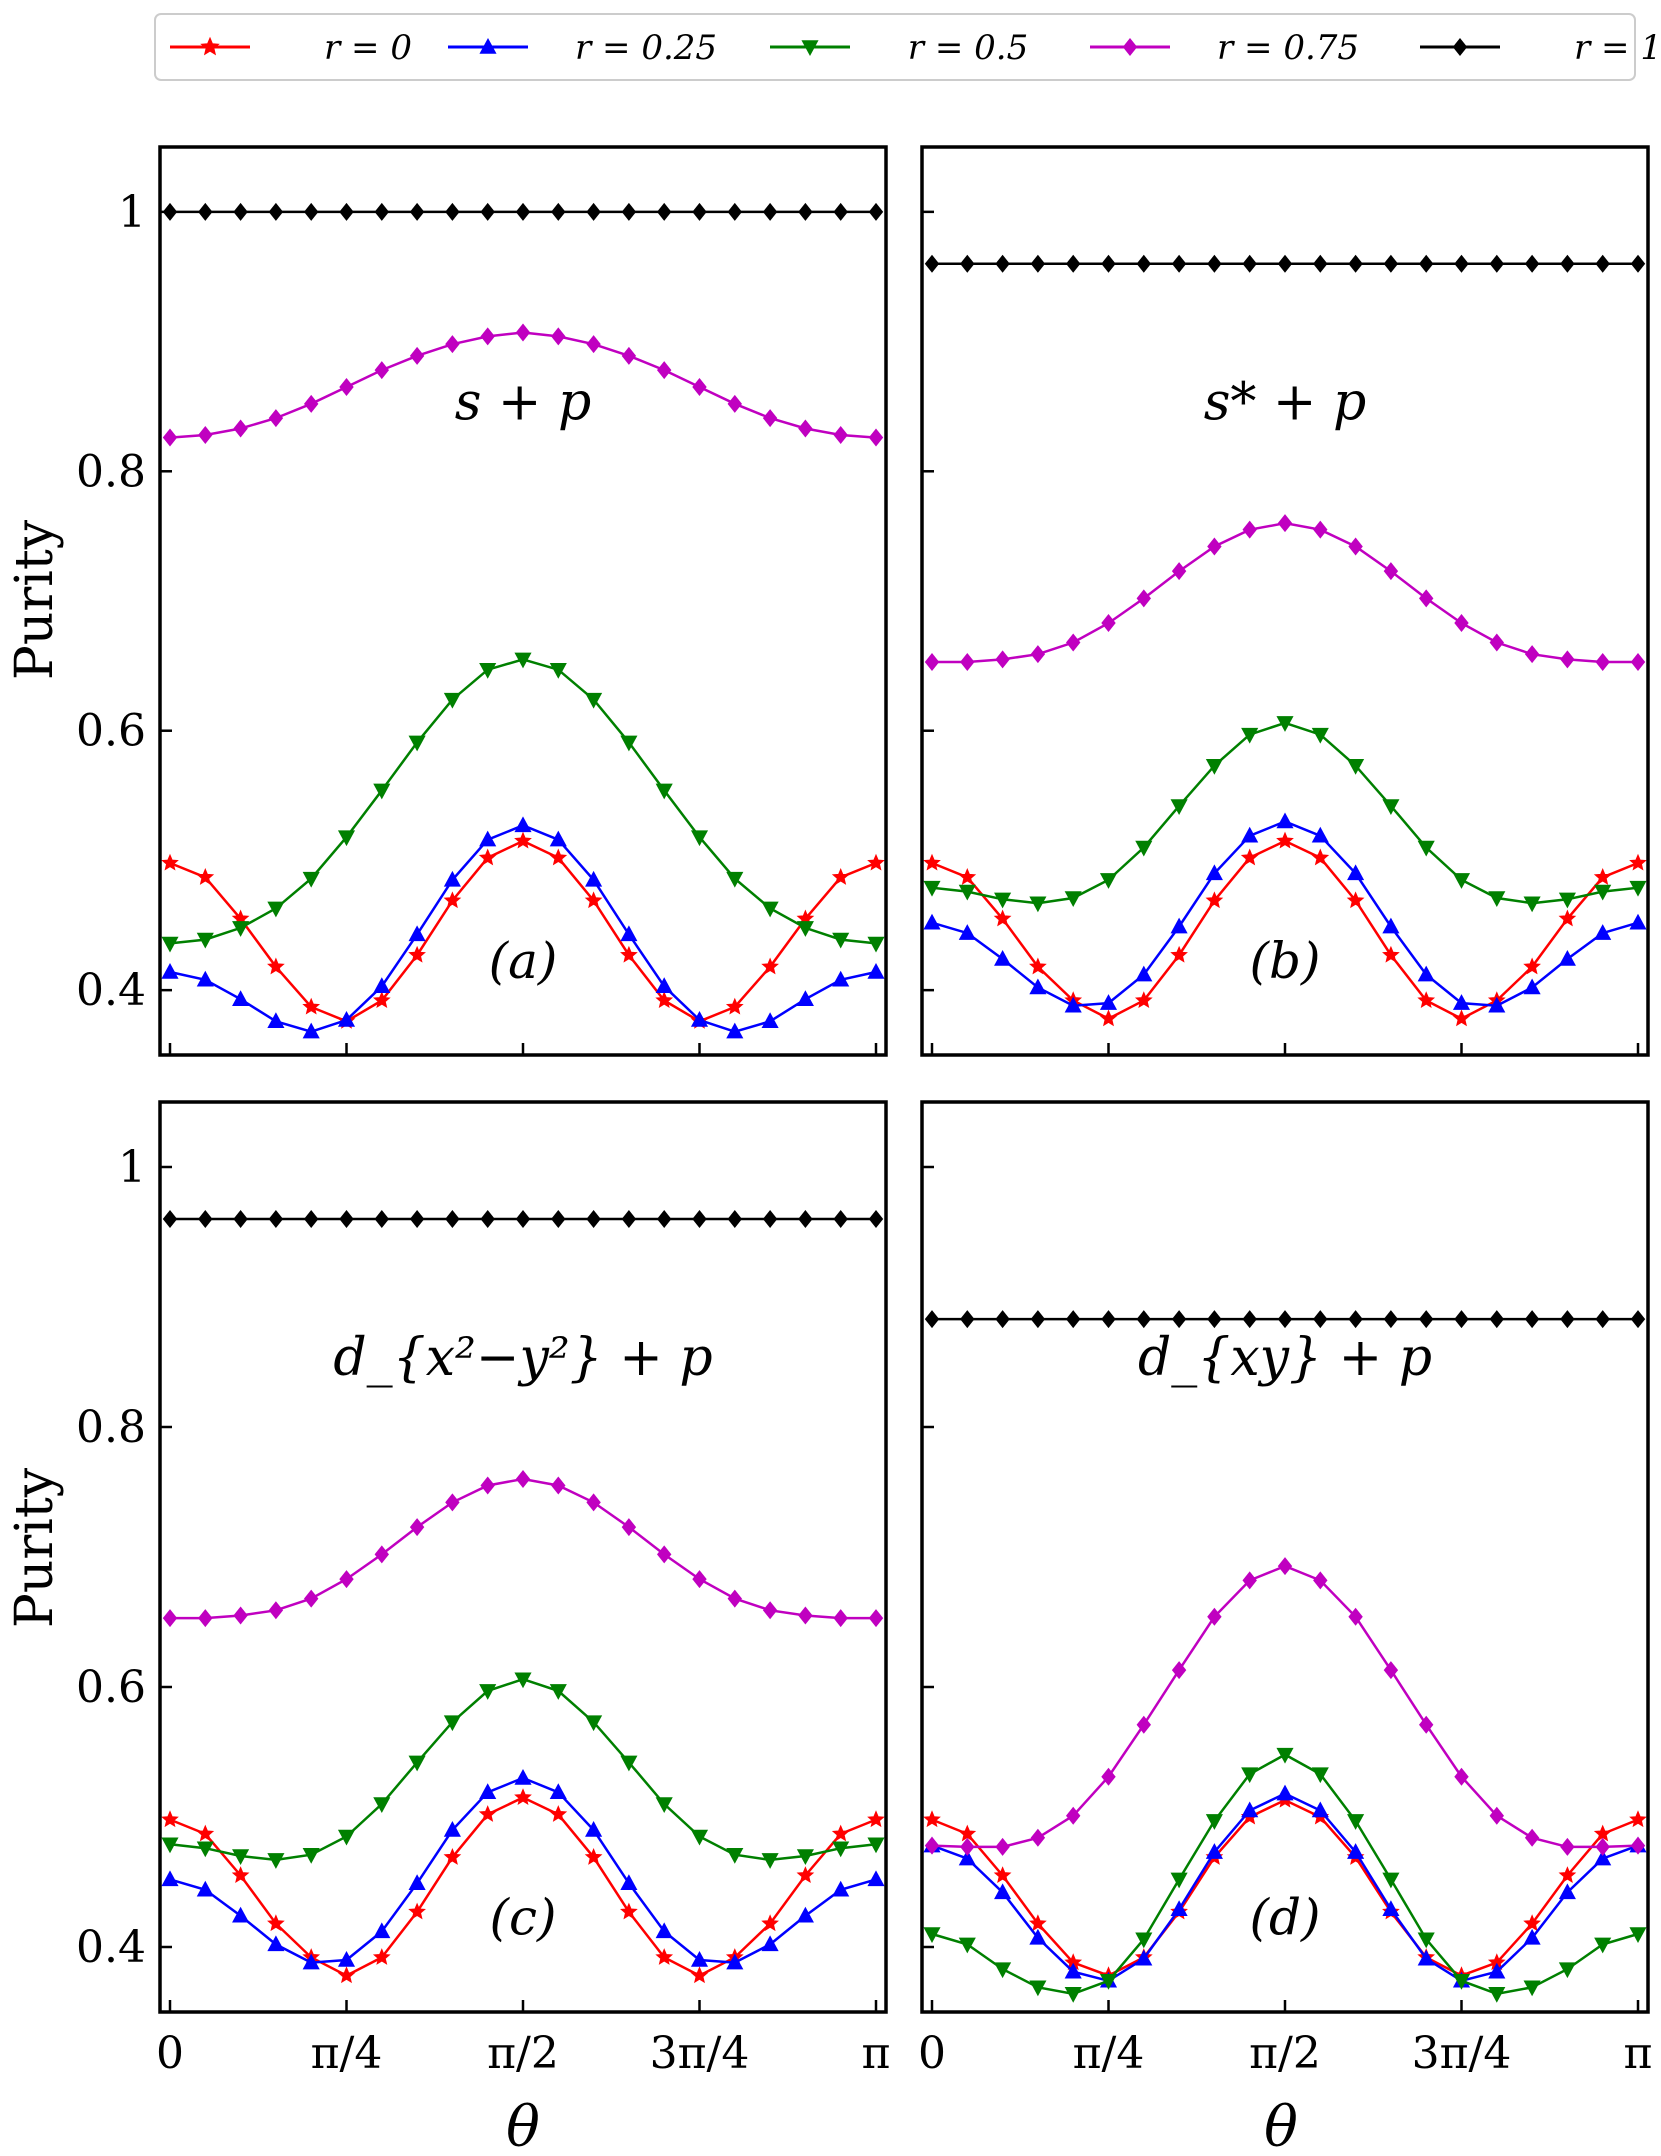 This screenshot has height=2156, width=1661. Describe the element at coordinates (1281, 2125) in the screenshot. I see `x-axis-label-right: θ` at that location.